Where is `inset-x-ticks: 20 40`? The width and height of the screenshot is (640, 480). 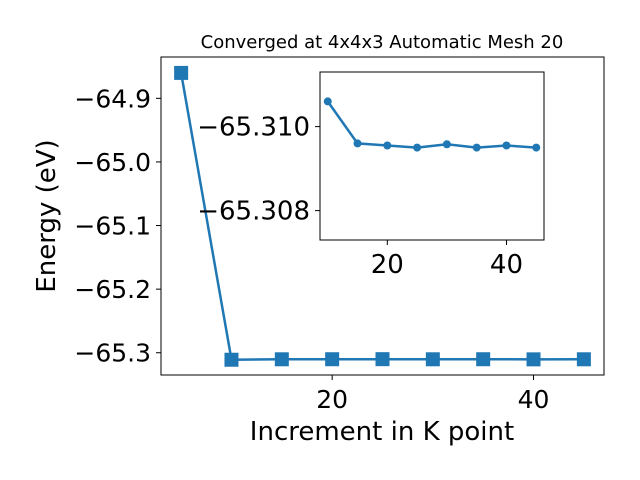 inset-x-ticks: 20 40 is located at coordinates (447, 260).